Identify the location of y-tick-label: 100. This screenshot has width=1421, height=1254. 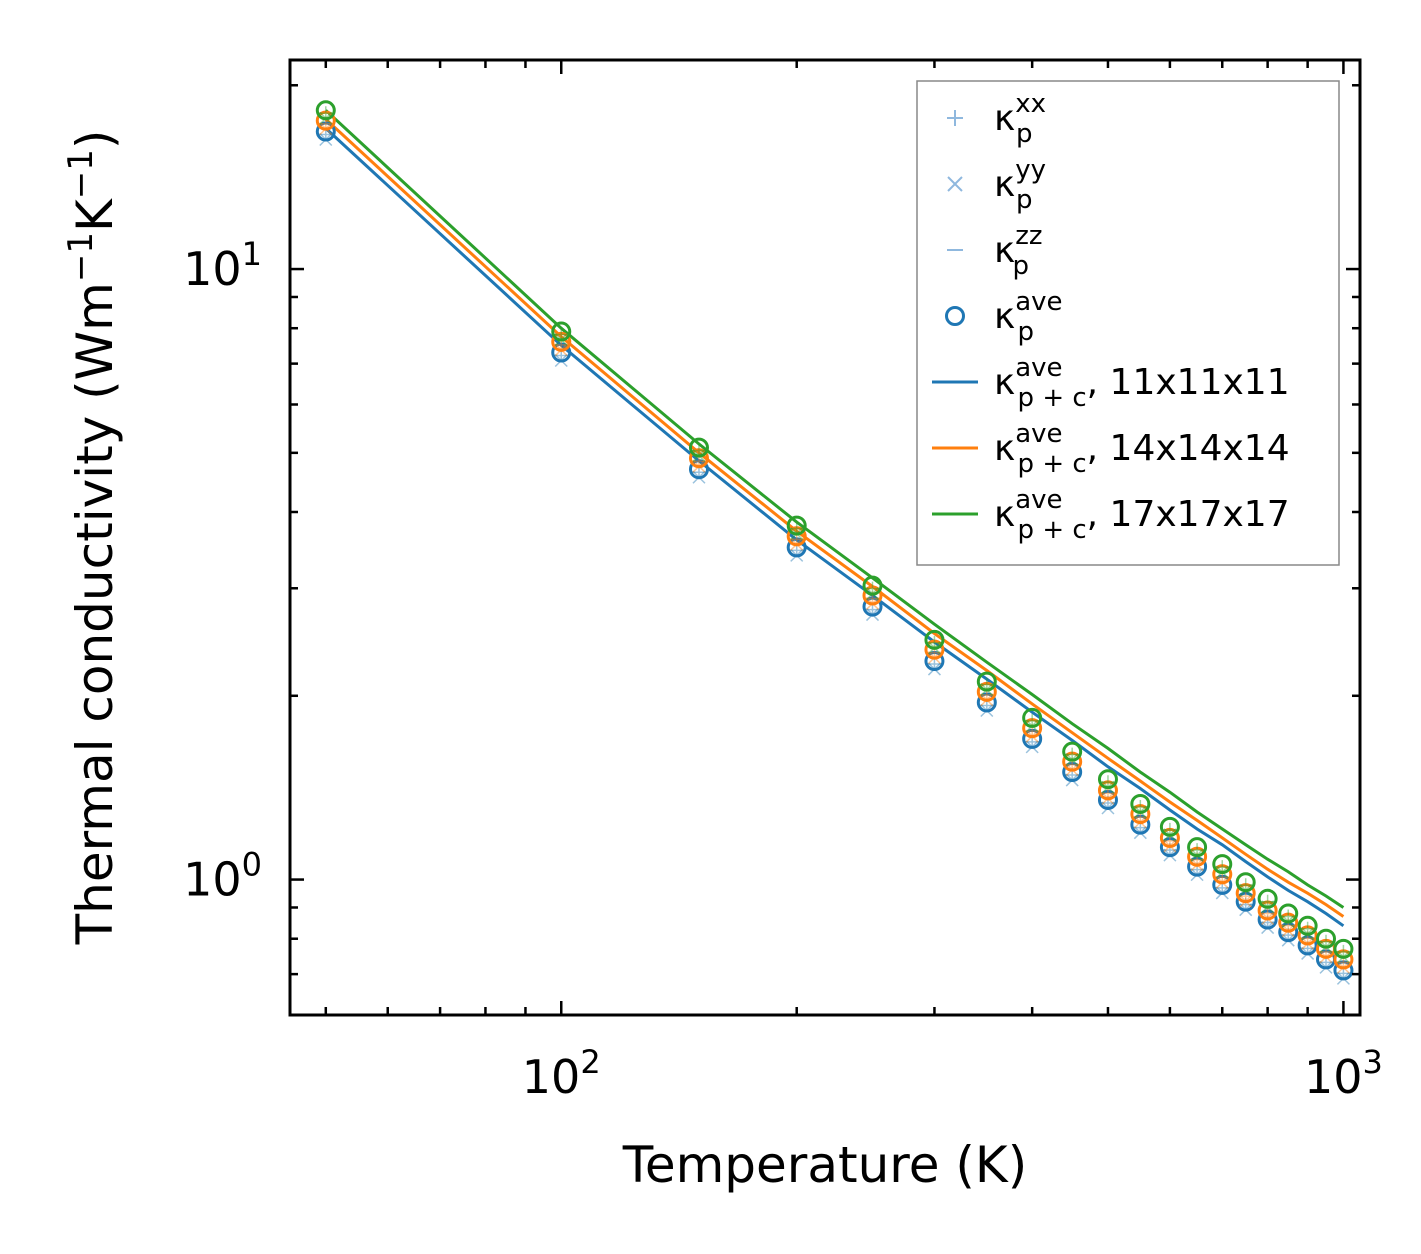
(222, 876).